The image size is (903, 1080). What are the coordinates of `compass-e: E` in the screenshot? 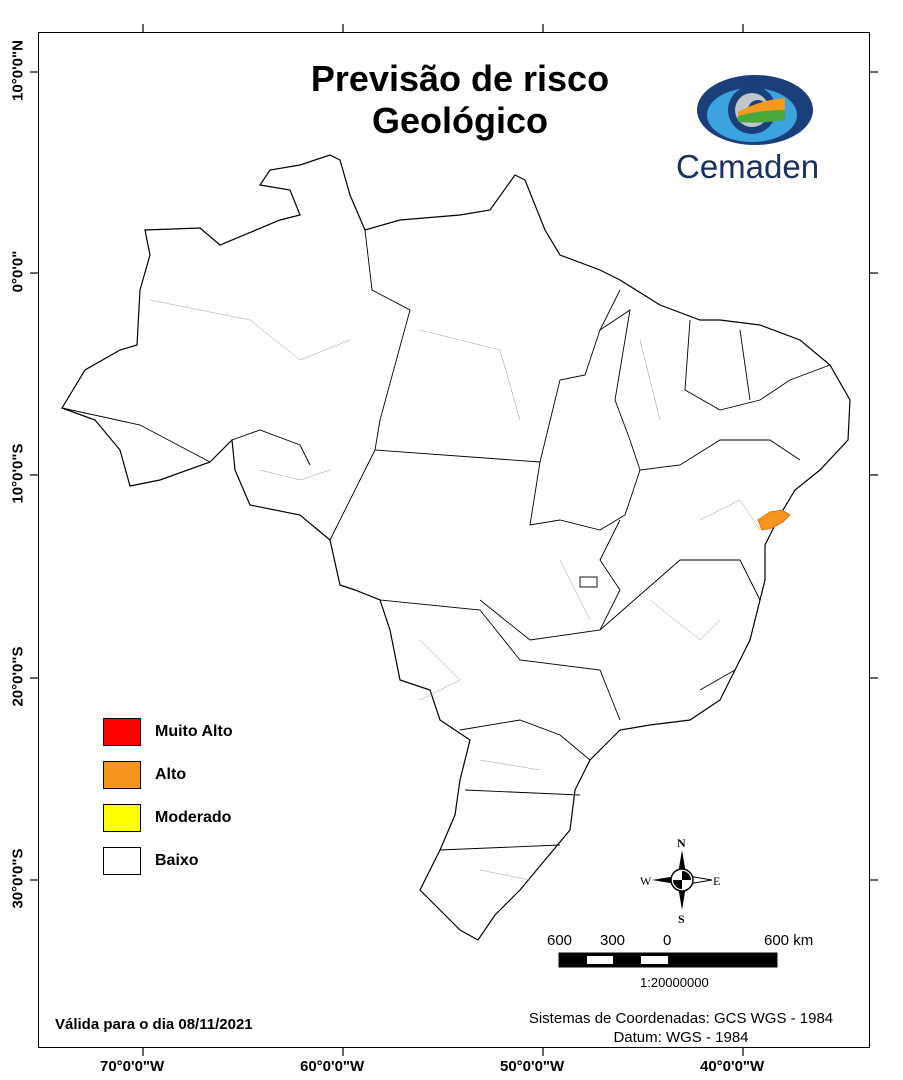 It's located at (717, 881).